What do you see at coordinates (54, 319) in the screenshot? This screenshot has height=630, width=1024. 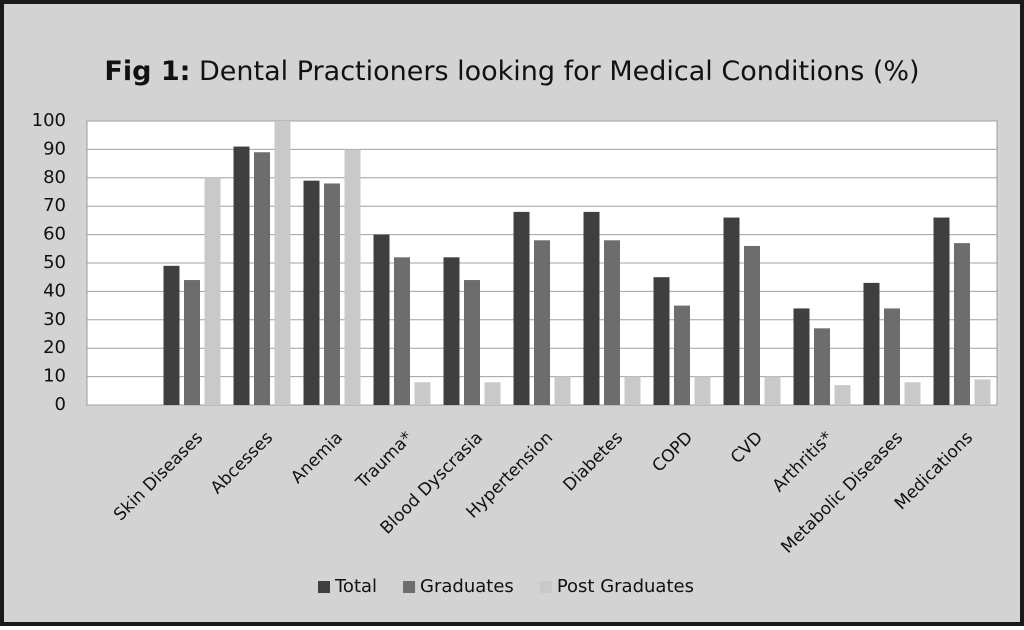 I see `y-tick-label: 30` at bounding box center [54, 319].